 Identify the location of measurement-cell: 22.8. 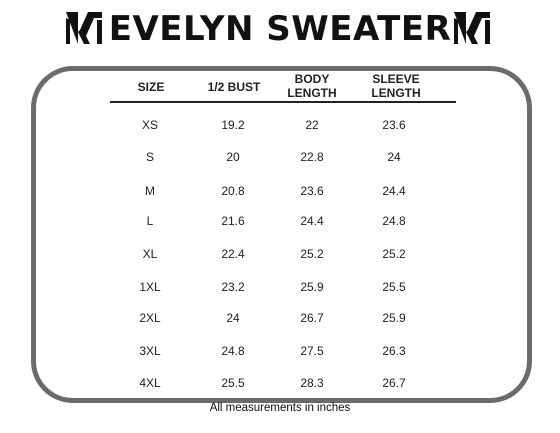
(312, 157).